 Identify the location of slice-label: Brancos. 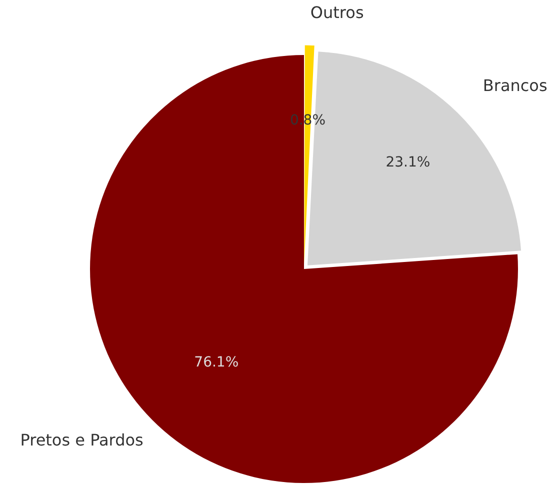
(515, 85).